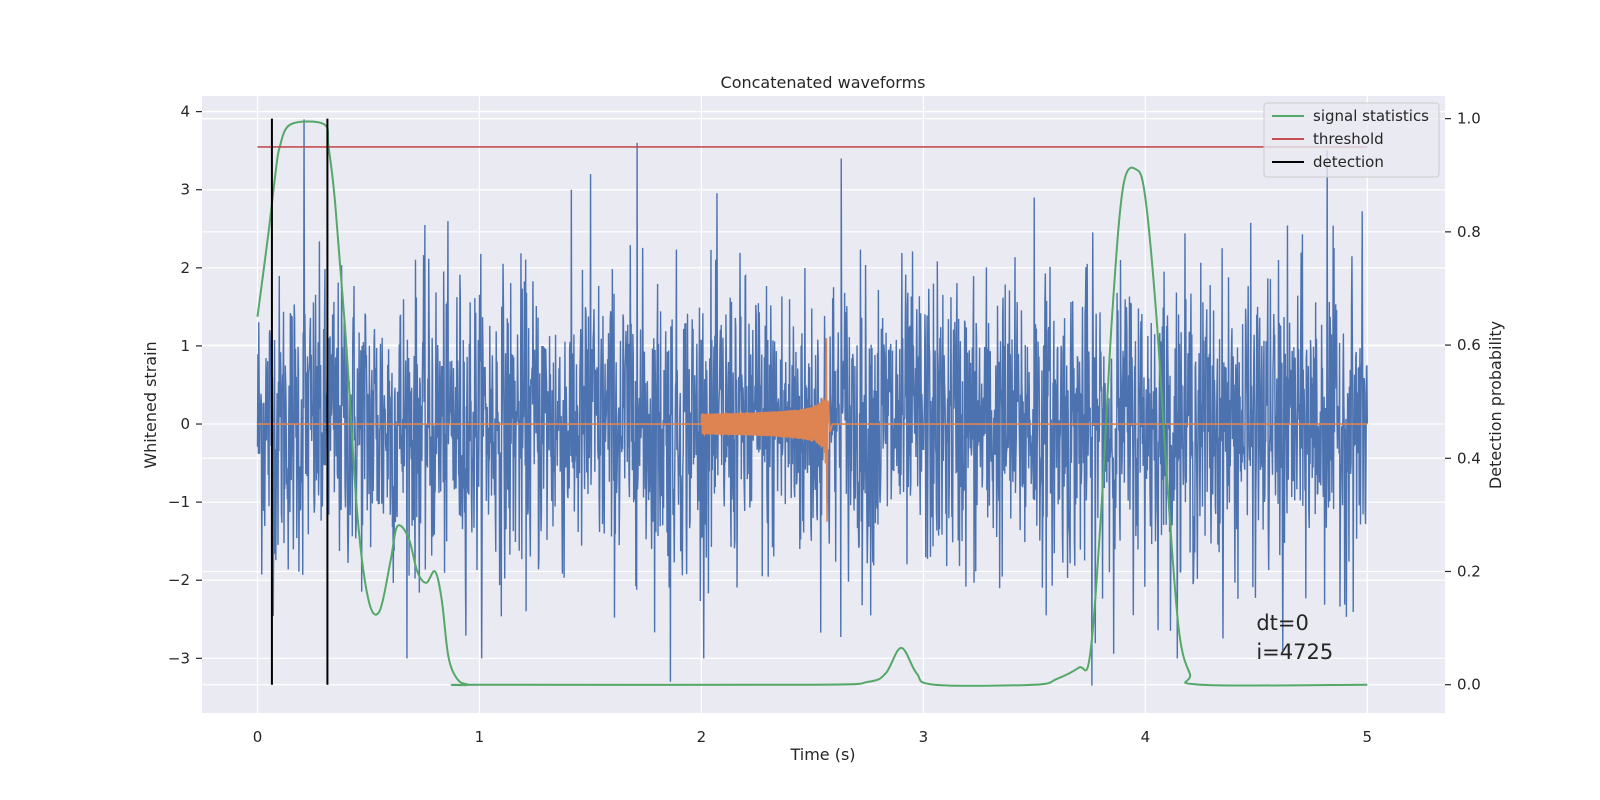 This screenshot has height=800, width=1600. Describe the element at coordinates (823, 82) in the screenshot. I see `chart-title: Concatenated waveforms` at that location.